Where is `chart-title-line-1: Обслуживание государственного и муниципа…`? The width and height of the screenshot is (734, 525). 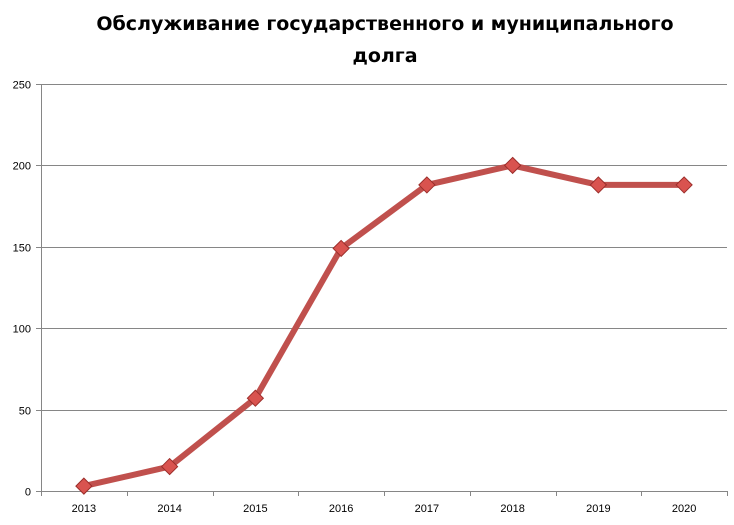
chart-title-line-1: Обслуживание государственного и муниципа… is located at coordinates (385, 24).